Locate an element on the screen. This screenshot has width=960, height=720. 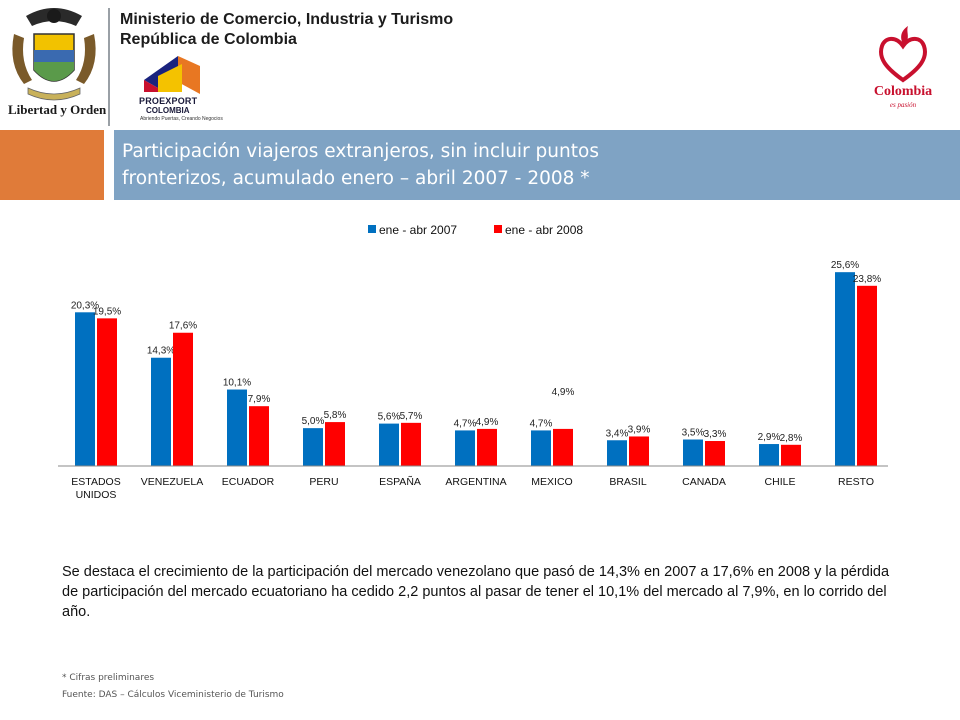
value-label-9-1: 2,8% is located at coordinates (791, 438).